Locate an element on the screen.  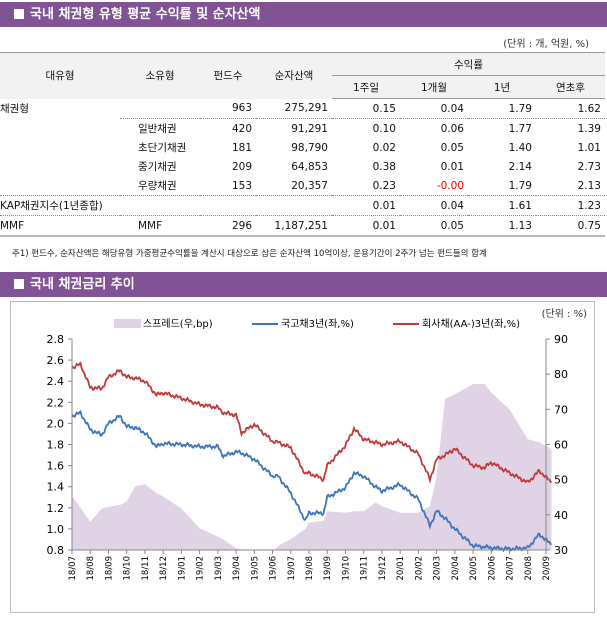
cell-y1: 1.77 is located at coordinates (502, 128).